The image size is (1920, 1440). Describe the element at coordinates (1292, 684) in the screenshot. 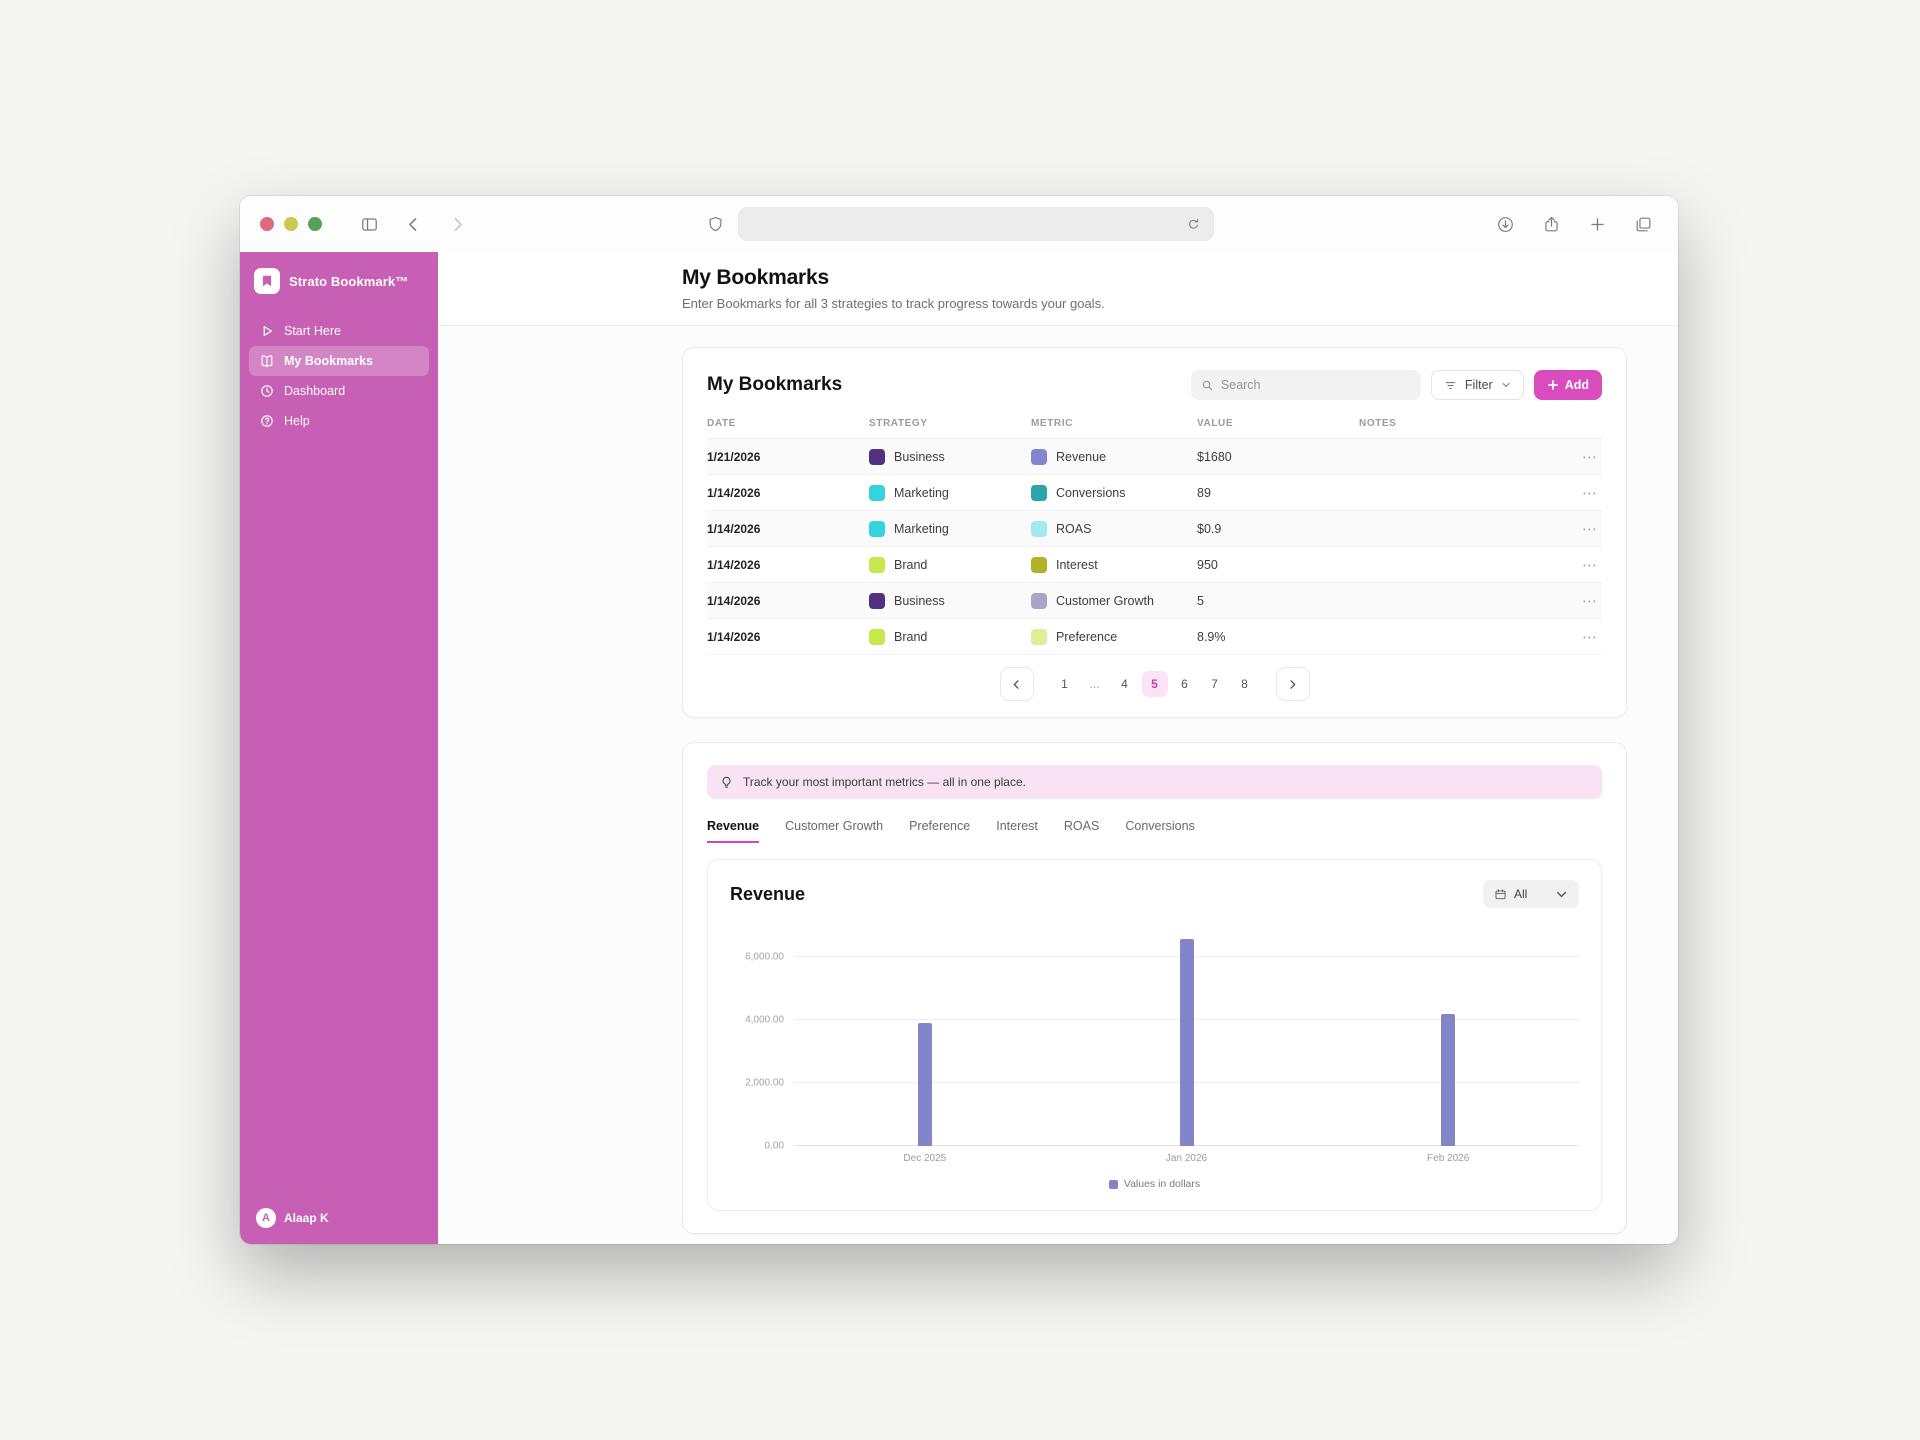

I see `pagination-next-button` at that location.